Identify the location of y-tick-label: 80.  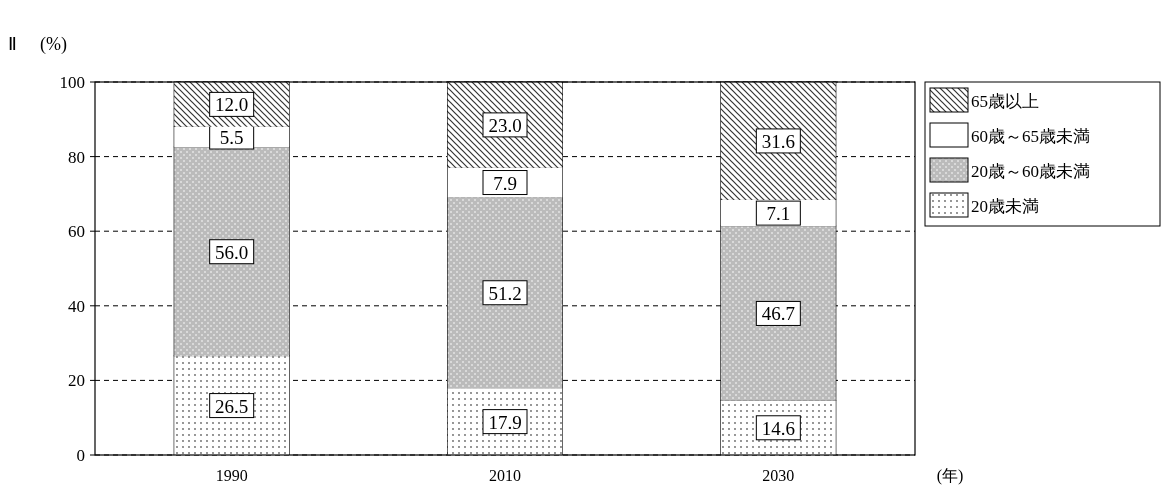
(76, 157).